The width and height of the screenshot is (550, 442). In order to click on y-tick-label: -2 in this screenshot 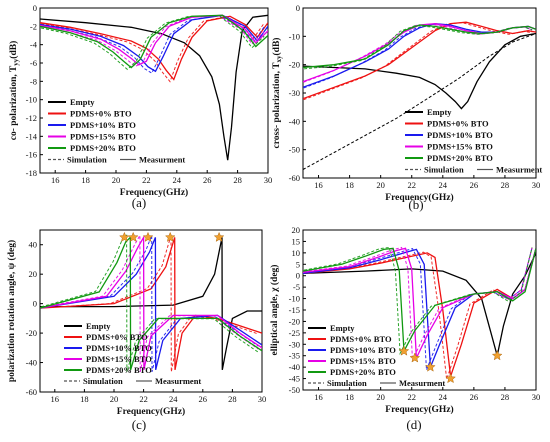, I will do `click(33, 26)`.